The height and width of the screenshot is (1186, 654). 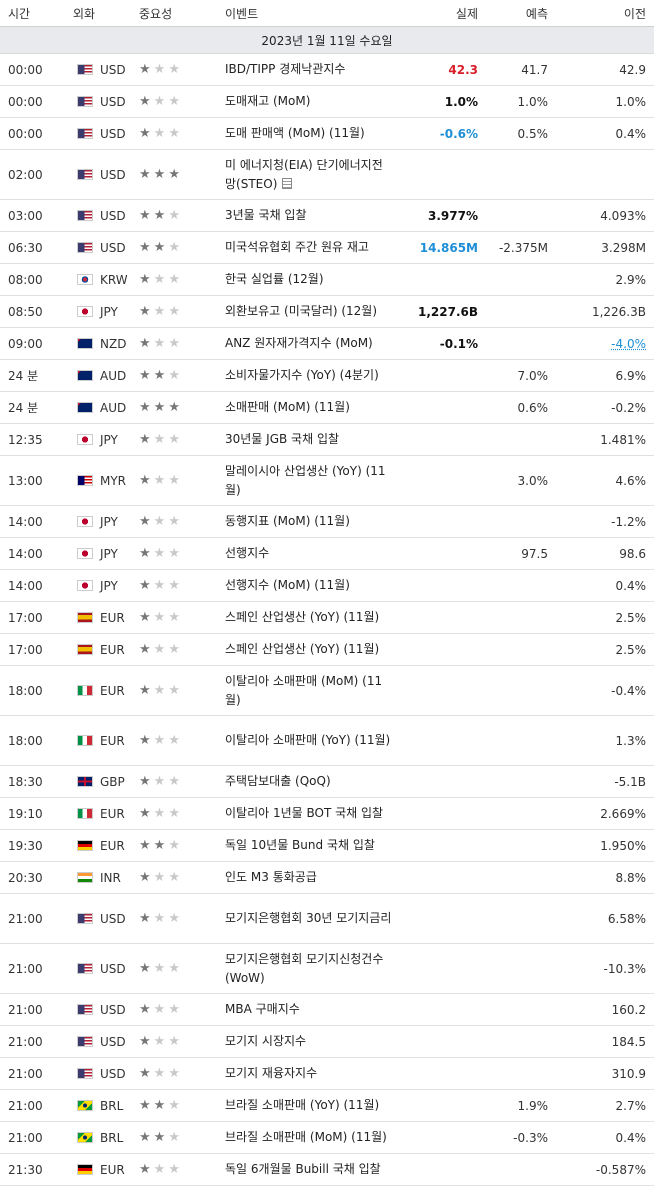 I want to click on header-event: 이벤트, so click(x=309, y=13).